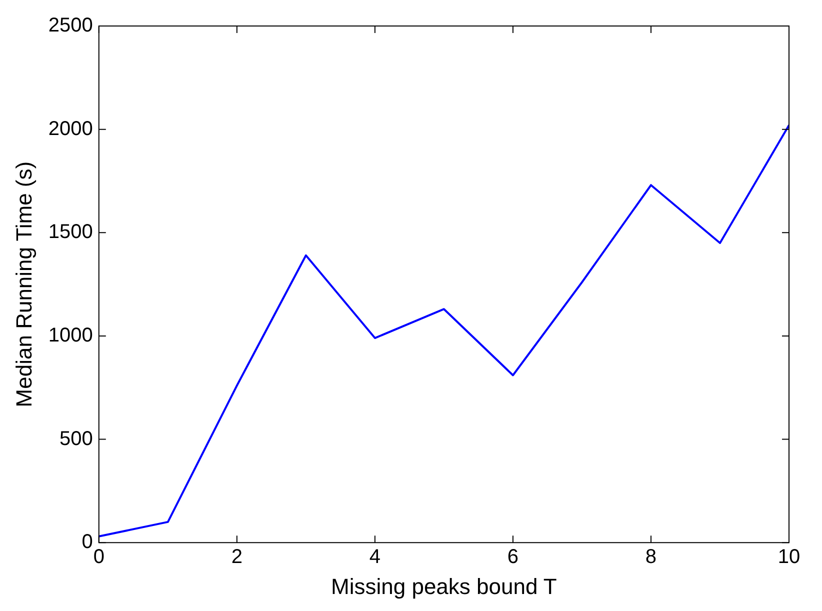 The height and width of the screenshot is (611, 822). What do you see at coordinates (513, 557) in the screenshot?
I see `x-tick-label: 6` at bounding box center [513, 557].